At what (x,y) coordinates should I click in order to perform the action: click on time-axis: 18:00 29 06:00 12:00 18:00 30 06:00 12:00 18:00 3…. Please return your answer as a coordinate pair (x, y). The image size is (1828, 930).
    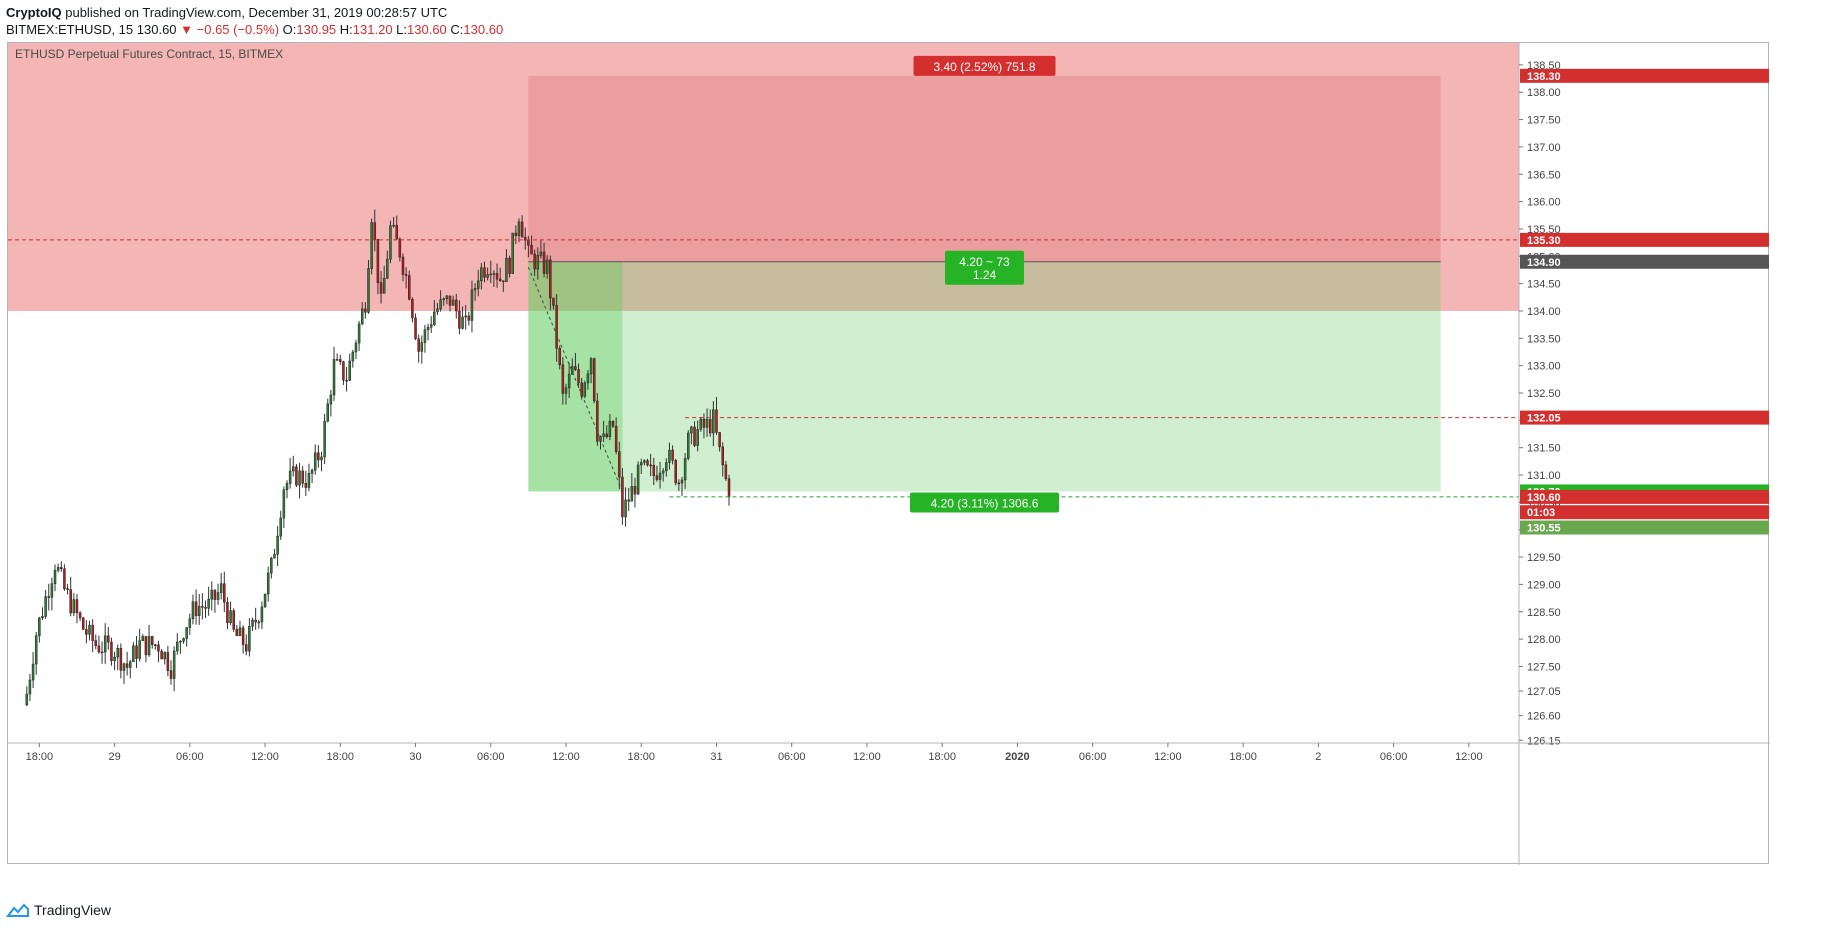
    Looking at the image, I should click on (889, 752).